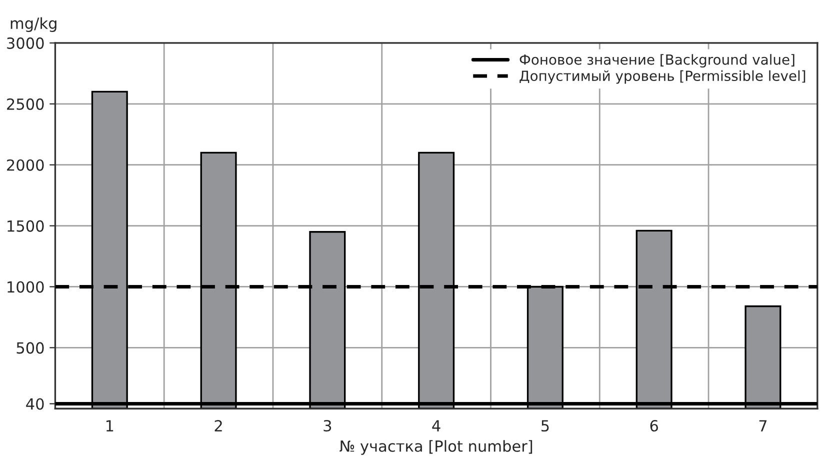 This screenshot has width=824, height=467. Describe the element at coordinates (218, 426) in the screenshot. I see `x-tick-label: 2` at that location.